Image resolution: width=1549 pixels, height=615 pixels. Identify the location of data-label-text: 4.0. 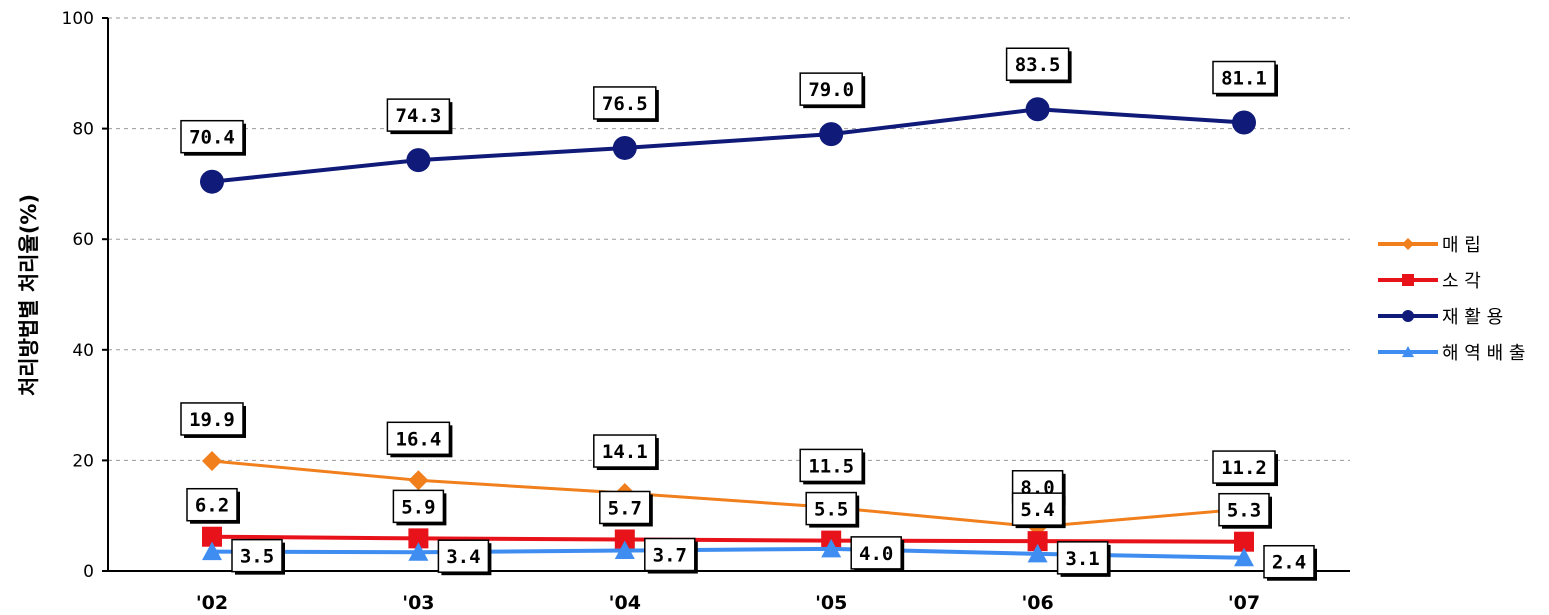
(876, 554).